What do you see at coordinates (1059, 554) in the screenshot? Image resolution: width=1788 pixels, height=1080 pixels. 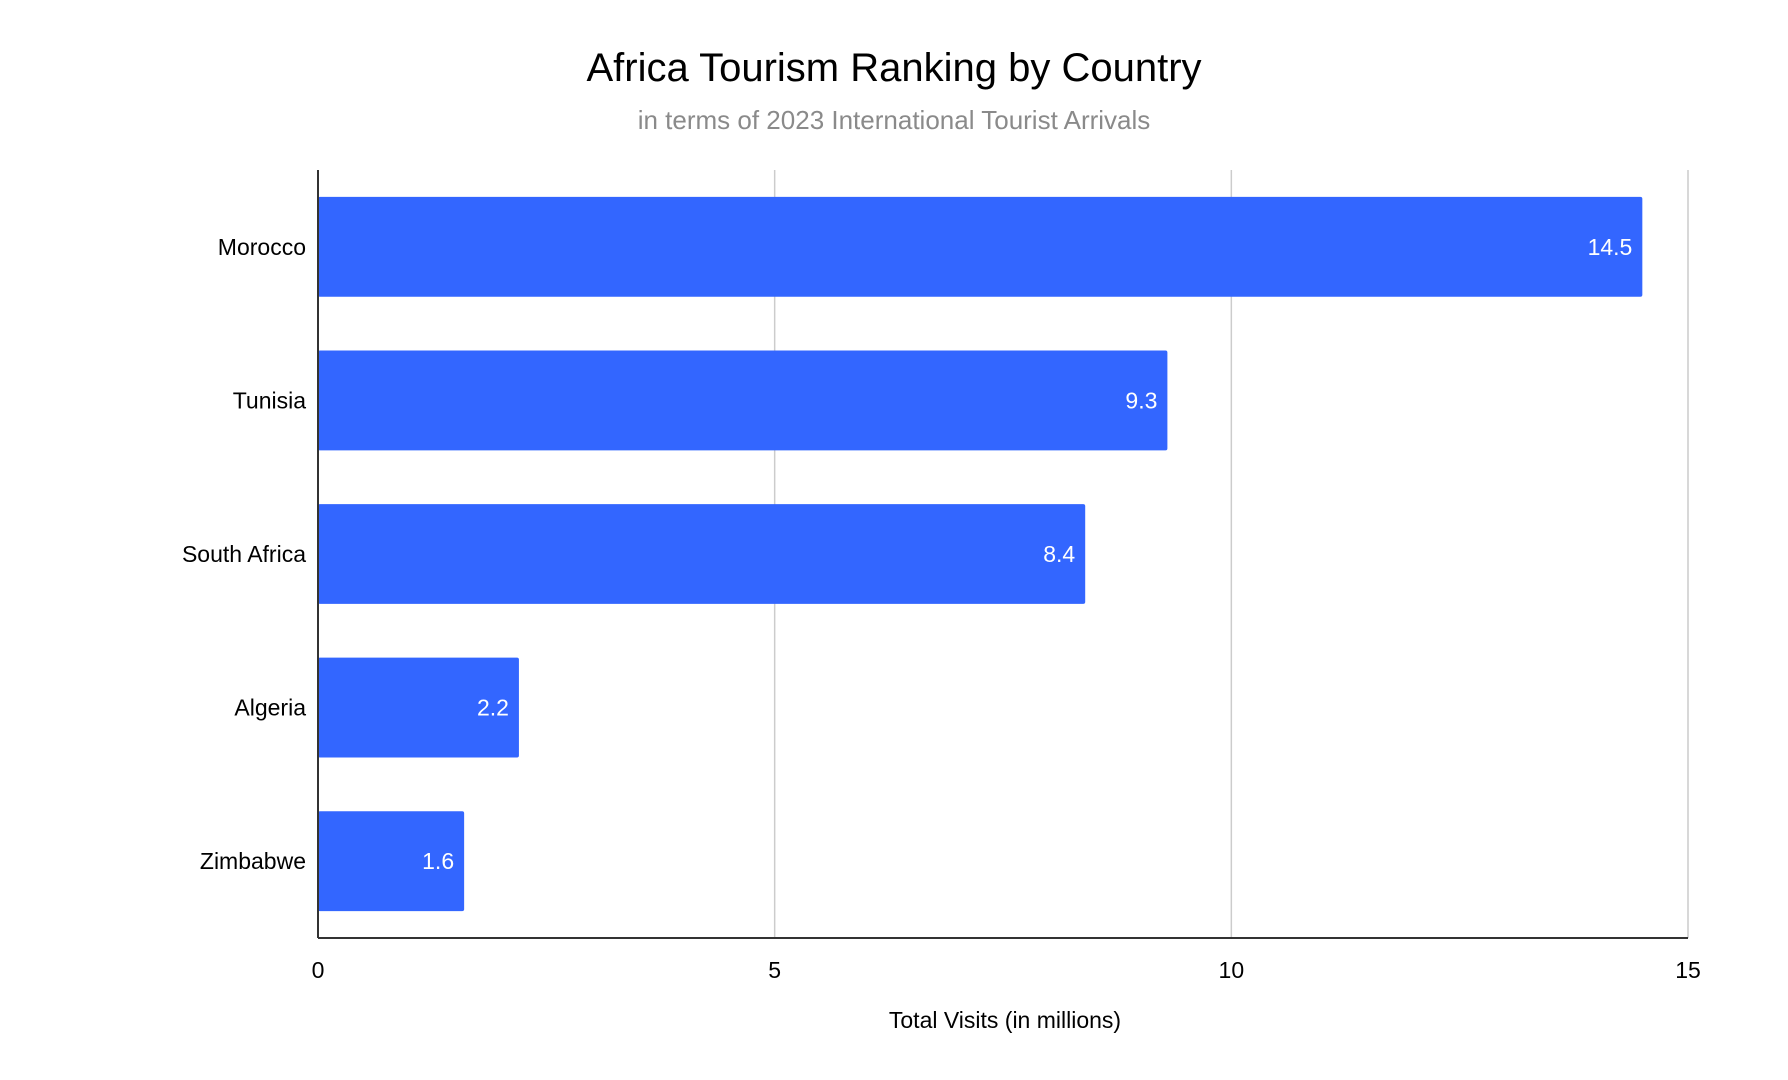 I see `data-label-south-africa: 8.4` at bounding box center [1059, 554].